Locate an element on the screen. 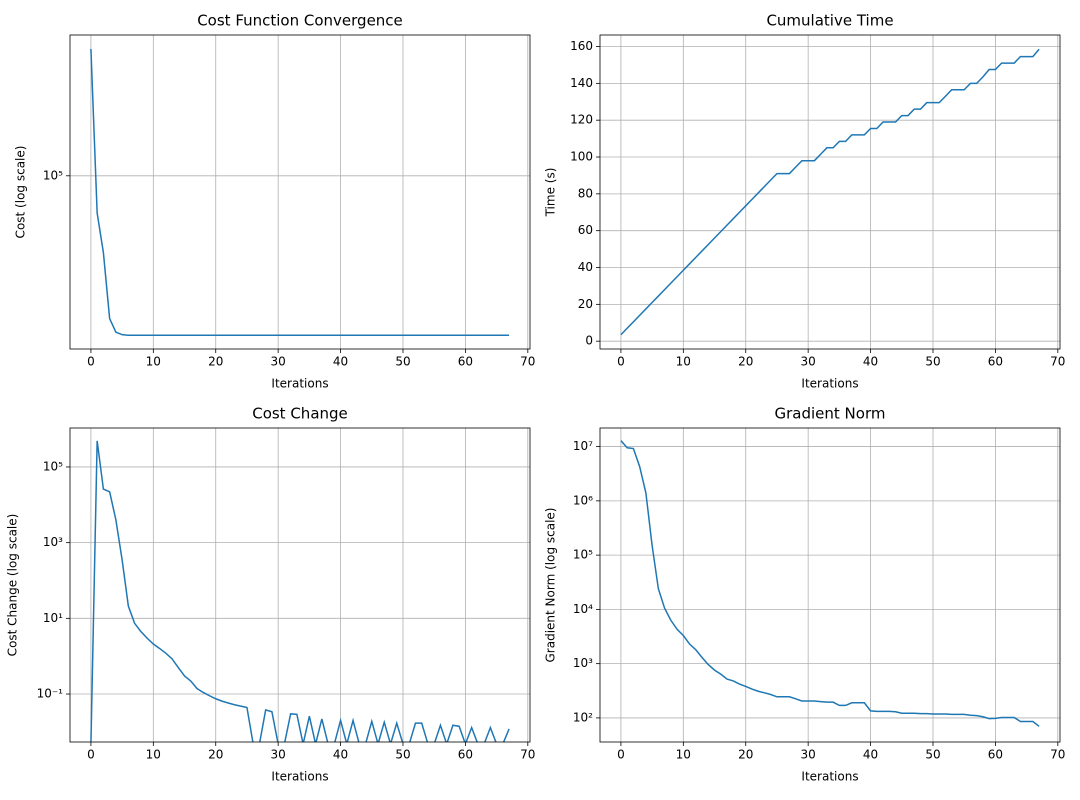 The image size is (1080, 800). y-axis-label: Gradient Norm (log scale) is located at coordinates (551, 585).